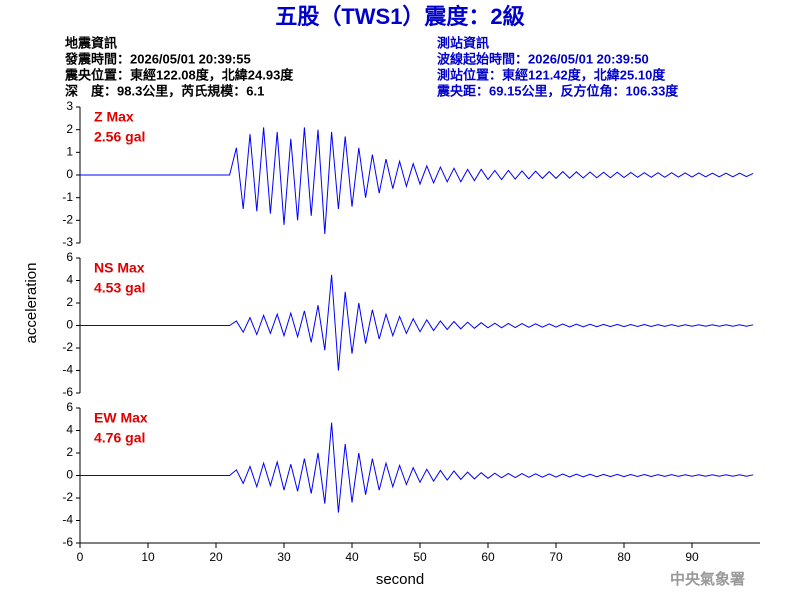 The height and width of the screenshot is (600, 800). What do you see at coordinates (119, 268) in the screenshot?
I see `annotation: NS Max` at bounding box center [119, 268].